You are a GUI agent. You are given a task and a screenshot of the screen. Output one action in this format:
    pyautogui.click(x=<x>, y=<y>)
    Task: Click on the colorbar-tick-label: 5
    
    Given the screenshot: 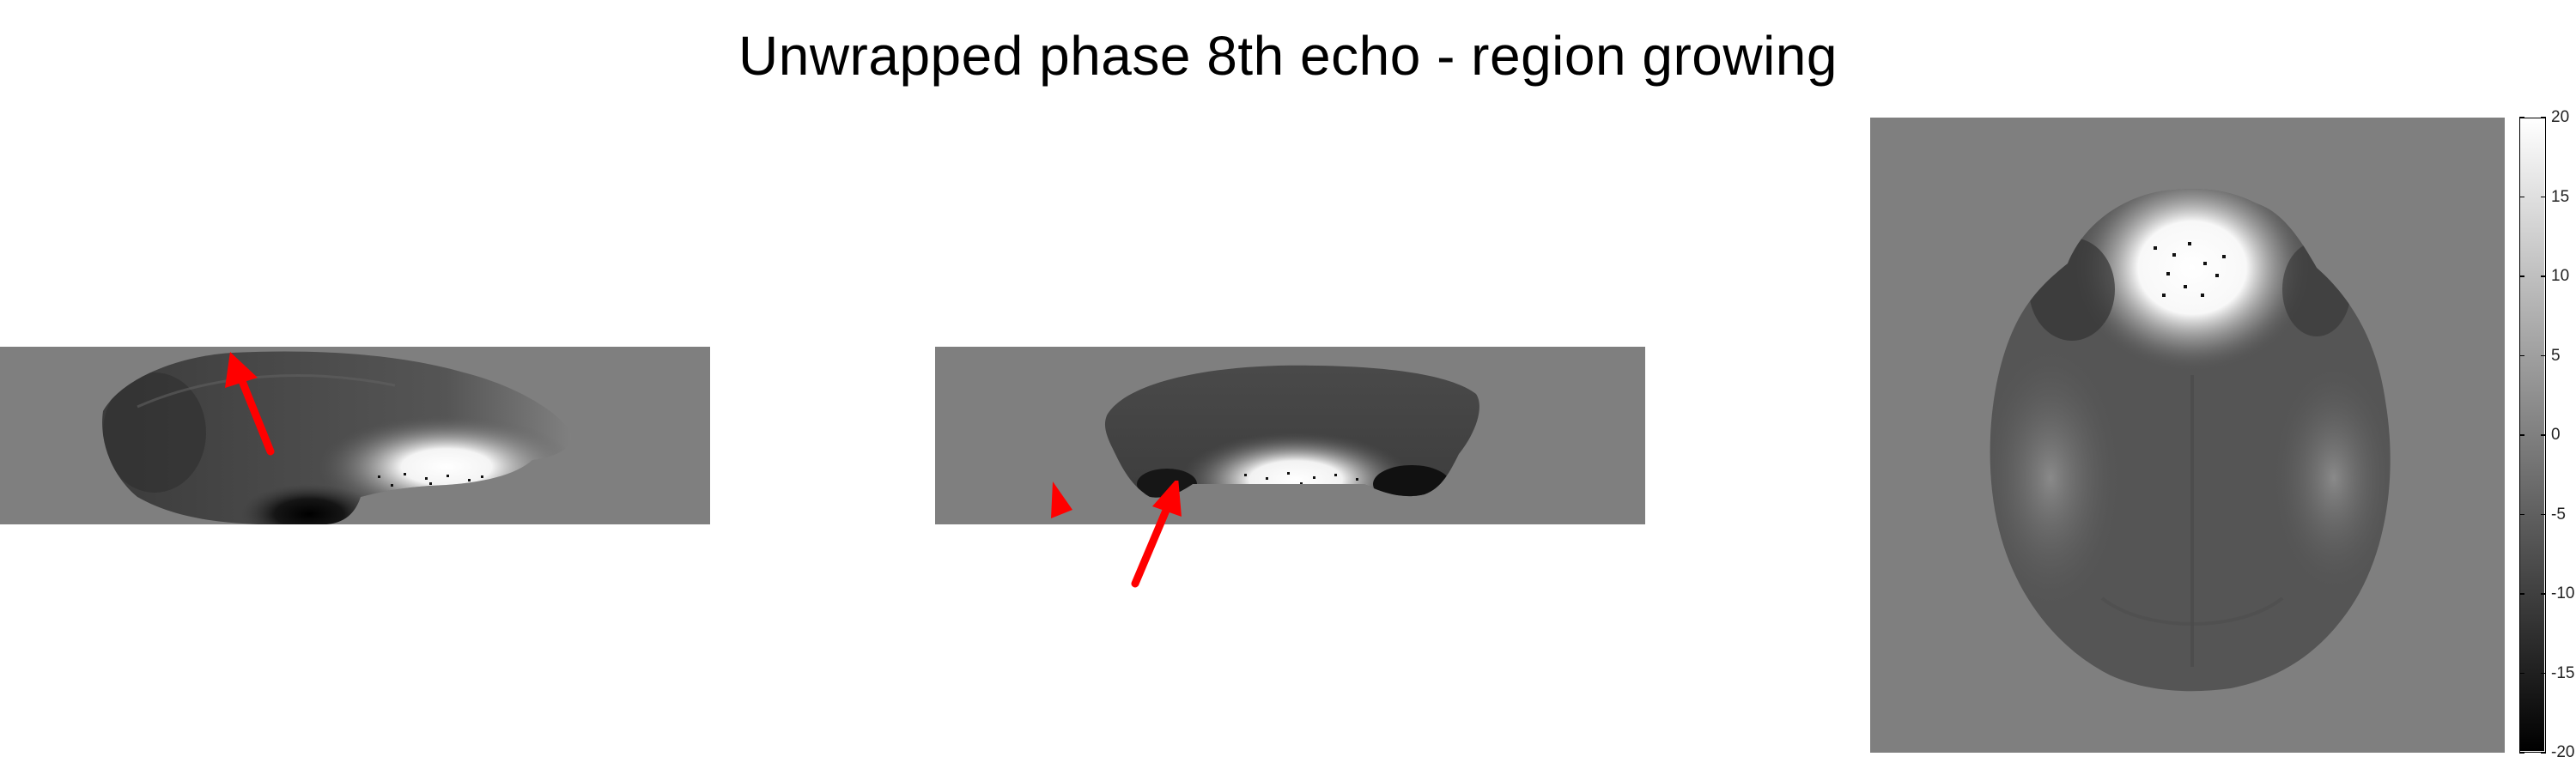 What is the action you would take?
    pyautogui.click(x=2556, y=355)
    